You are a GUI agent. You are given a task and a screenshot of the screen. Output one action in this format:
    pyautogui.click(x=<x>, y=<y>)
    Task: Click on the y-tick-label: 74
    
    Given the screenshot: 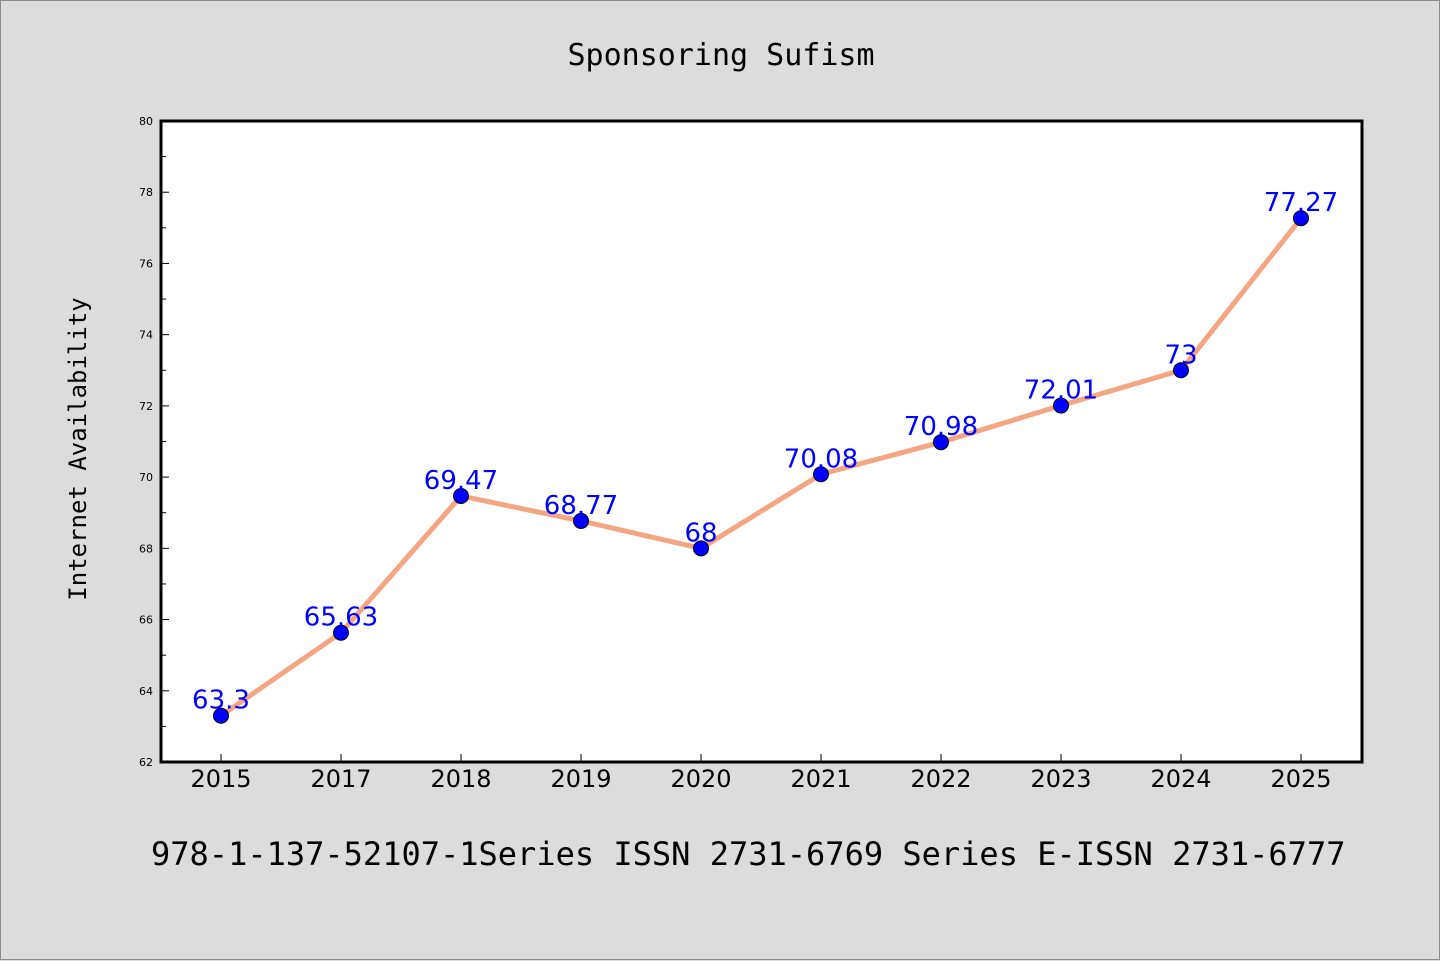 What is the action you would take?
    pyautogui.click(x=146, y=335)
    